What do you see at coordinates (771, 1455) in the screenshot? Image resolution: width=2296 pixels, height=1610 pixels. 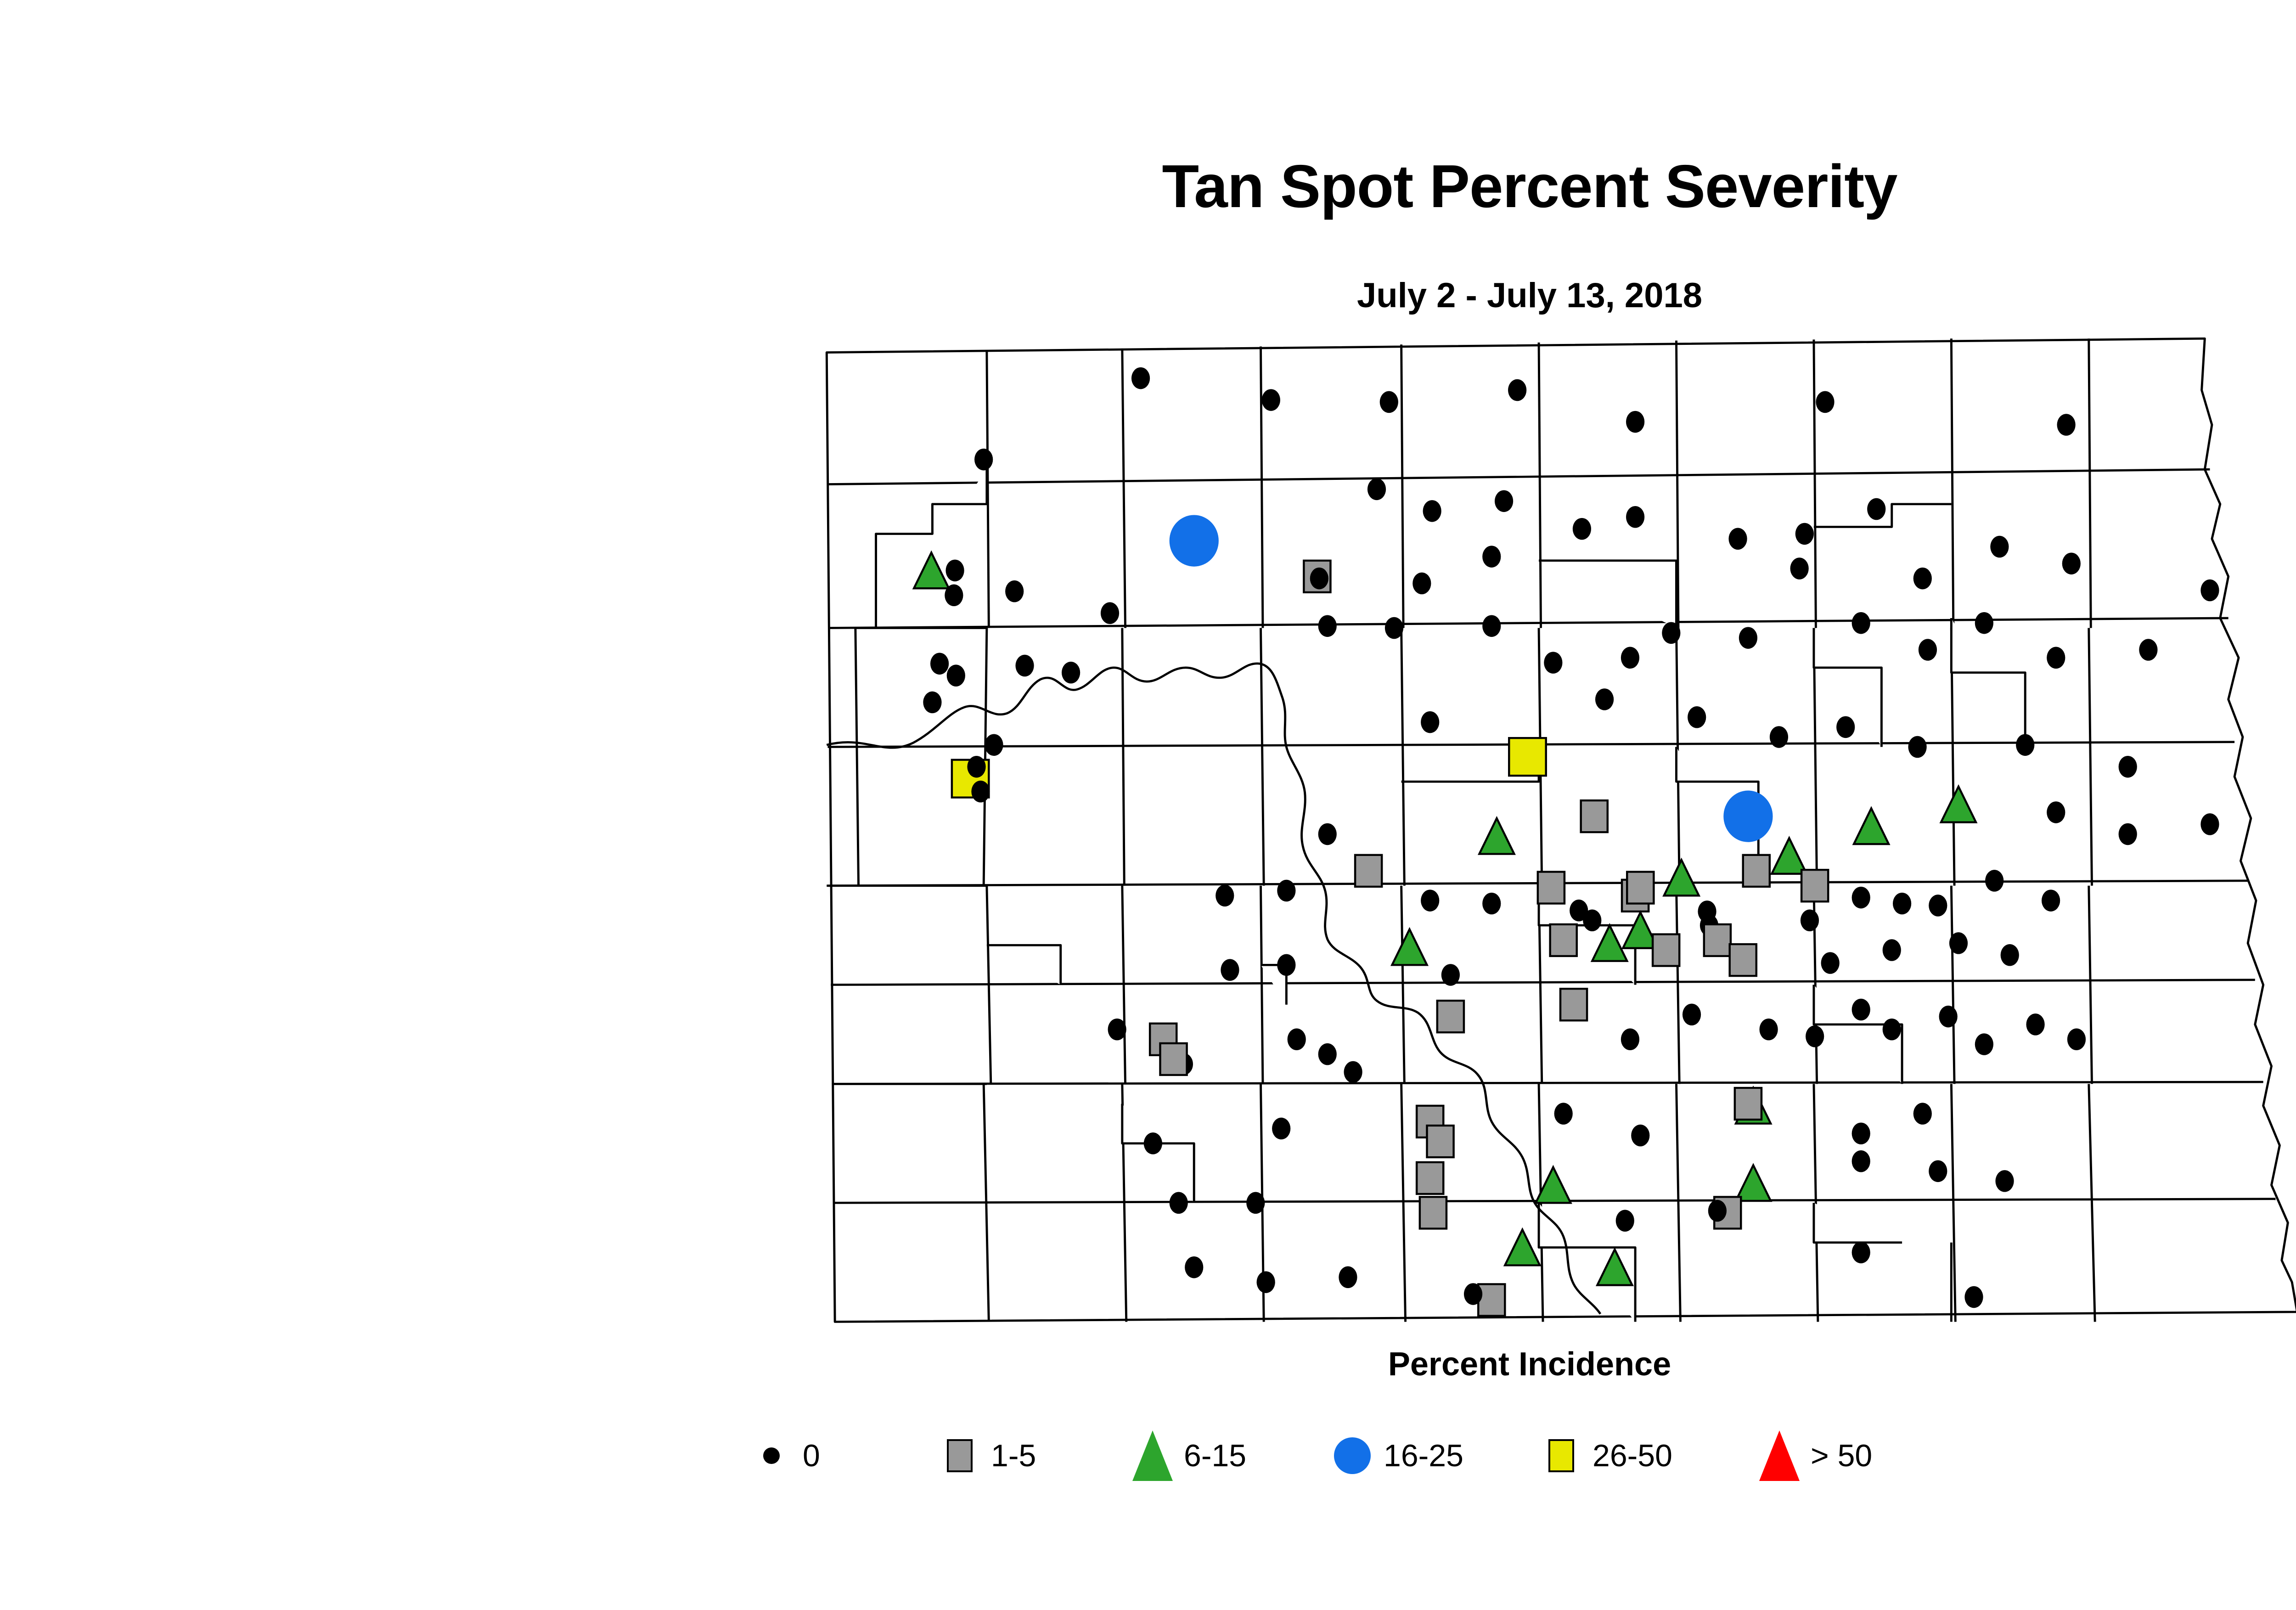 I see `legend-dot-icon` at bounding box center [771, 1455].